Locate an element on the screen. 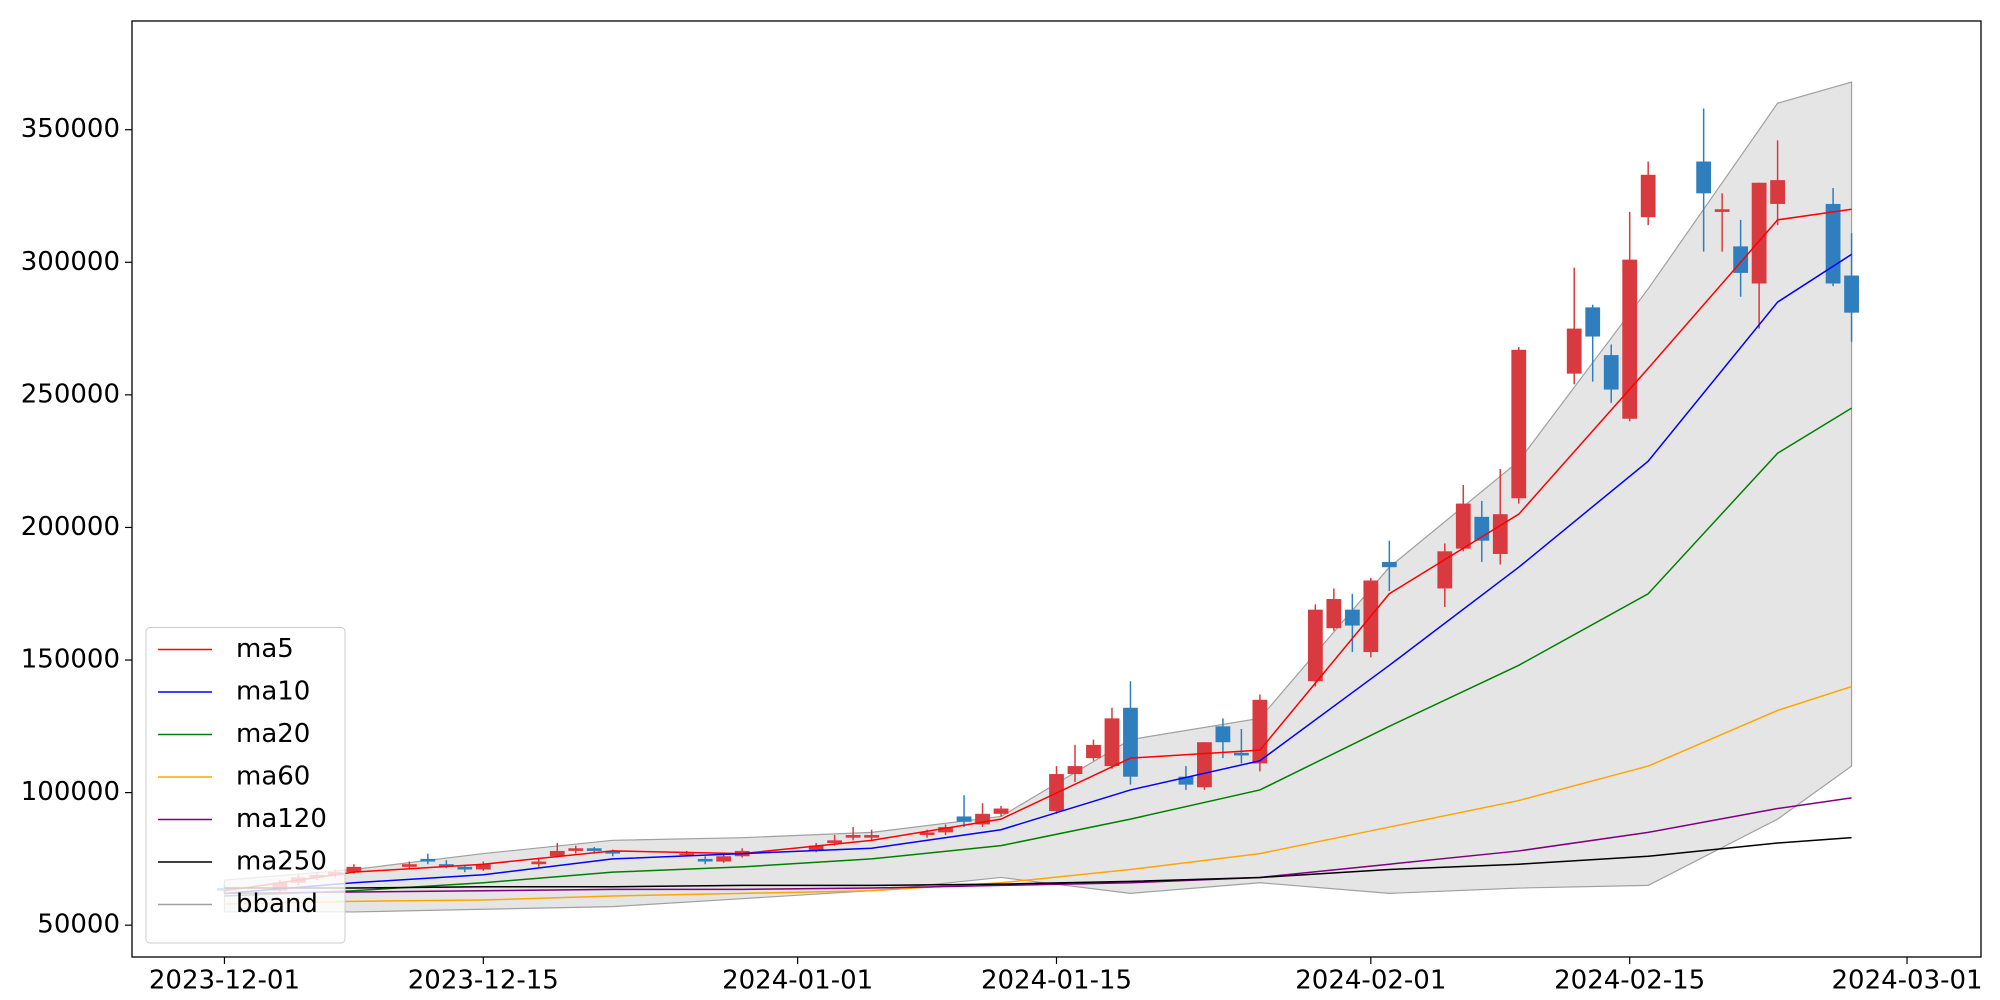 This screenshot has height=1000, width=2000. legend-box is located at coordinates (245, 785).